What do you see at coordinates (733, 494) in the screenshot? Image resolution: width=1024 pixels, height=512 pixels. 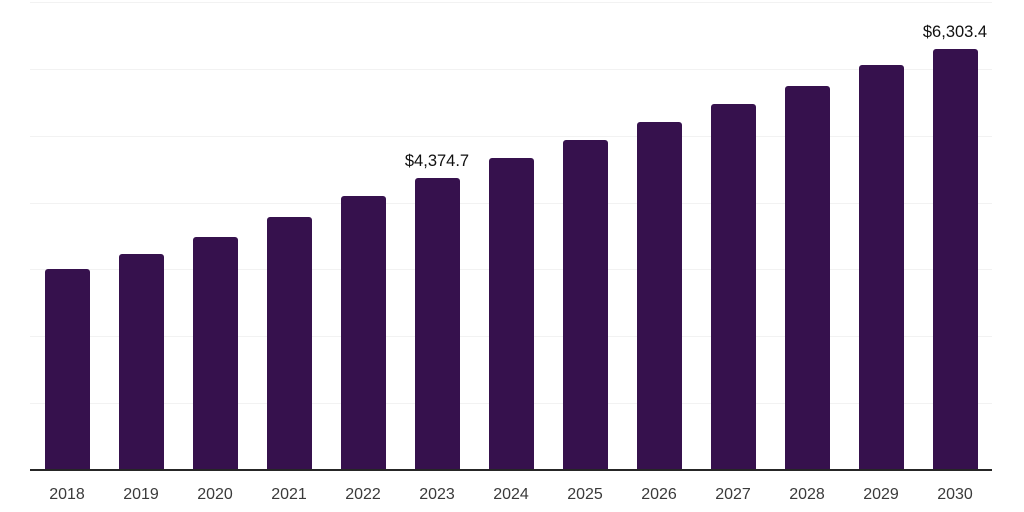 I see `x-tick-2027: 2027` at bounding box center [733, 494].